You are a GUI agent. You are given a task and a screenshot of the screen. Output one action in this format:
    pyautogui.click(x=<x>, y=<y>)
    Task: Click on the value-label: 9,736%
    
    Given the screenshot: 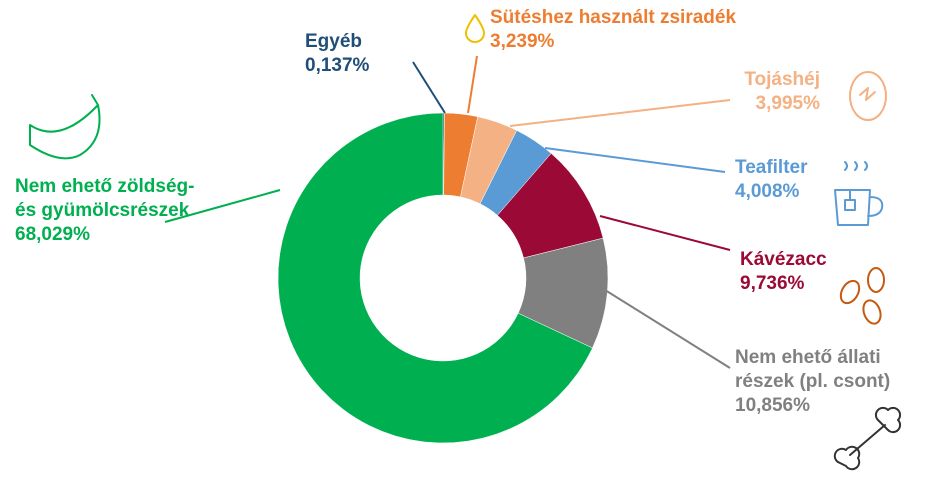 What is the action you would take?
    pyautogui.click(x=772, y=283)
    